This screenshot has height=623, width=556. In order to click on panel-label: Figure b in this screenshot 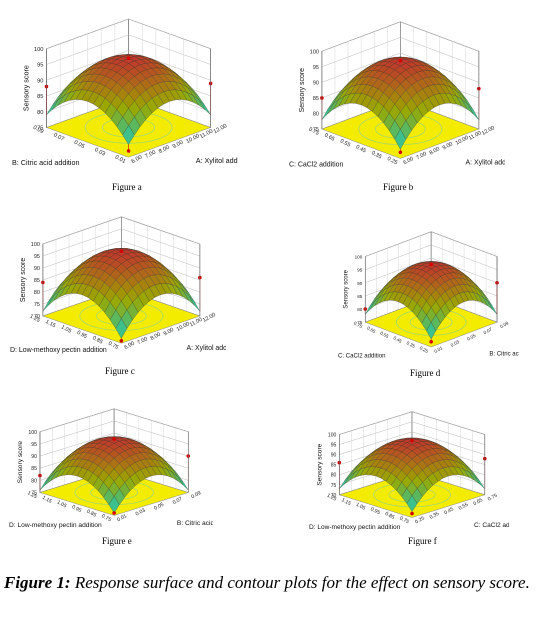, I will do `click(398, 187)`.